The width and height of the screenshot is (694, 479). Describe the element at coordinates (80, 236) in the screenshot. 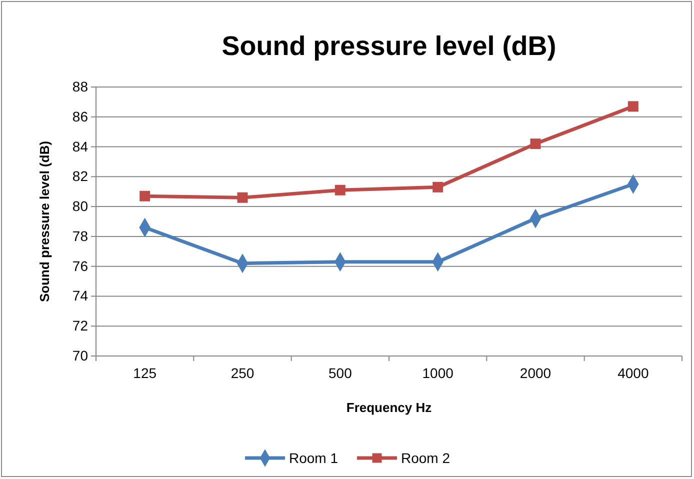

I see `y-tick-label: 78` at that location.